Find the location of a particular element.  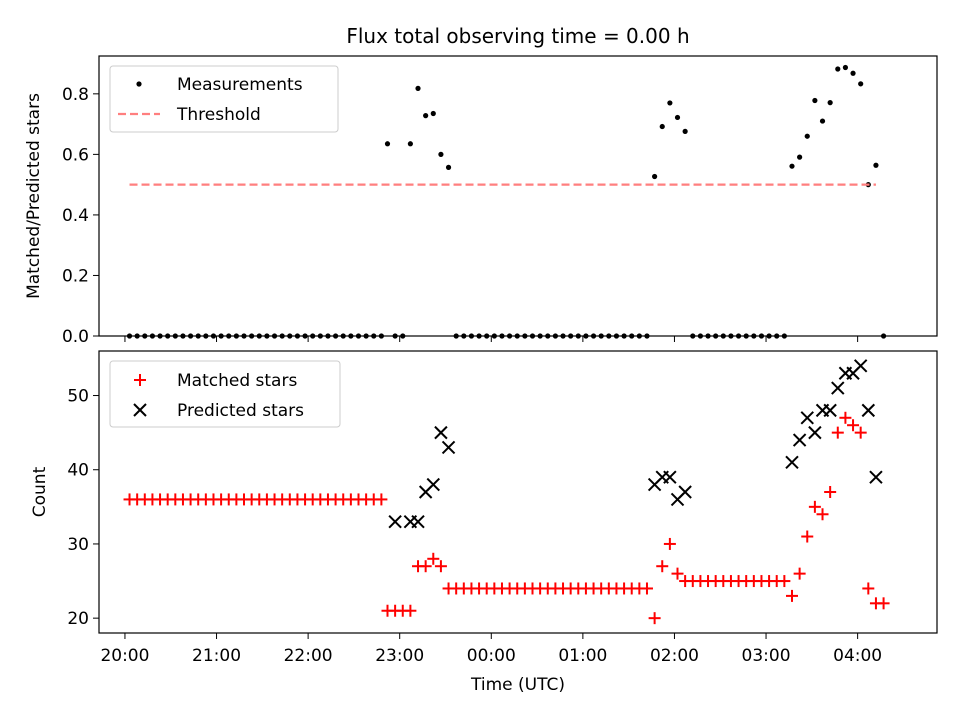

y-tick-label: 40 is located at coordinates (78, 471).